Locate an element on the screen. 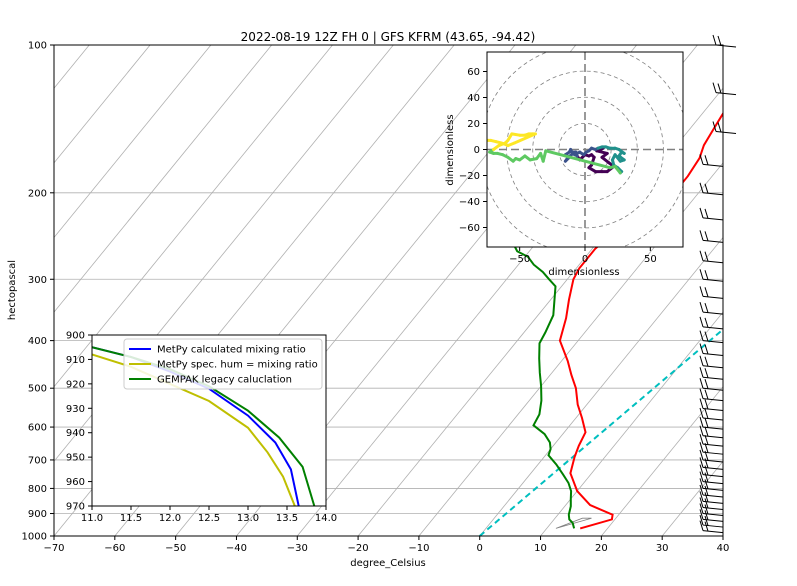 This screenshot has height=586, width=797. hodograph-segment is located at coordinates (578, 159).